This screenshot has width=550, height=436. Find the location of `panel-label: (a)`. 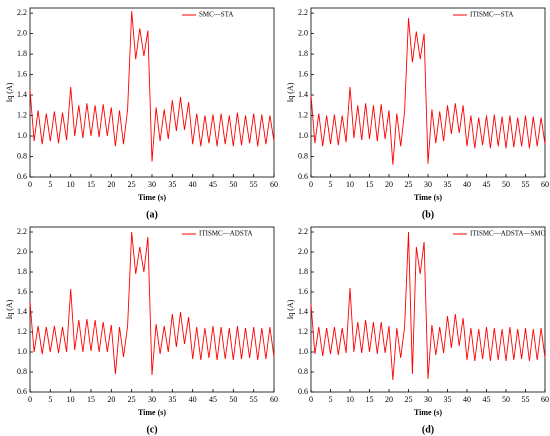

panel-label: (a) is located at coordinates (152, 214).